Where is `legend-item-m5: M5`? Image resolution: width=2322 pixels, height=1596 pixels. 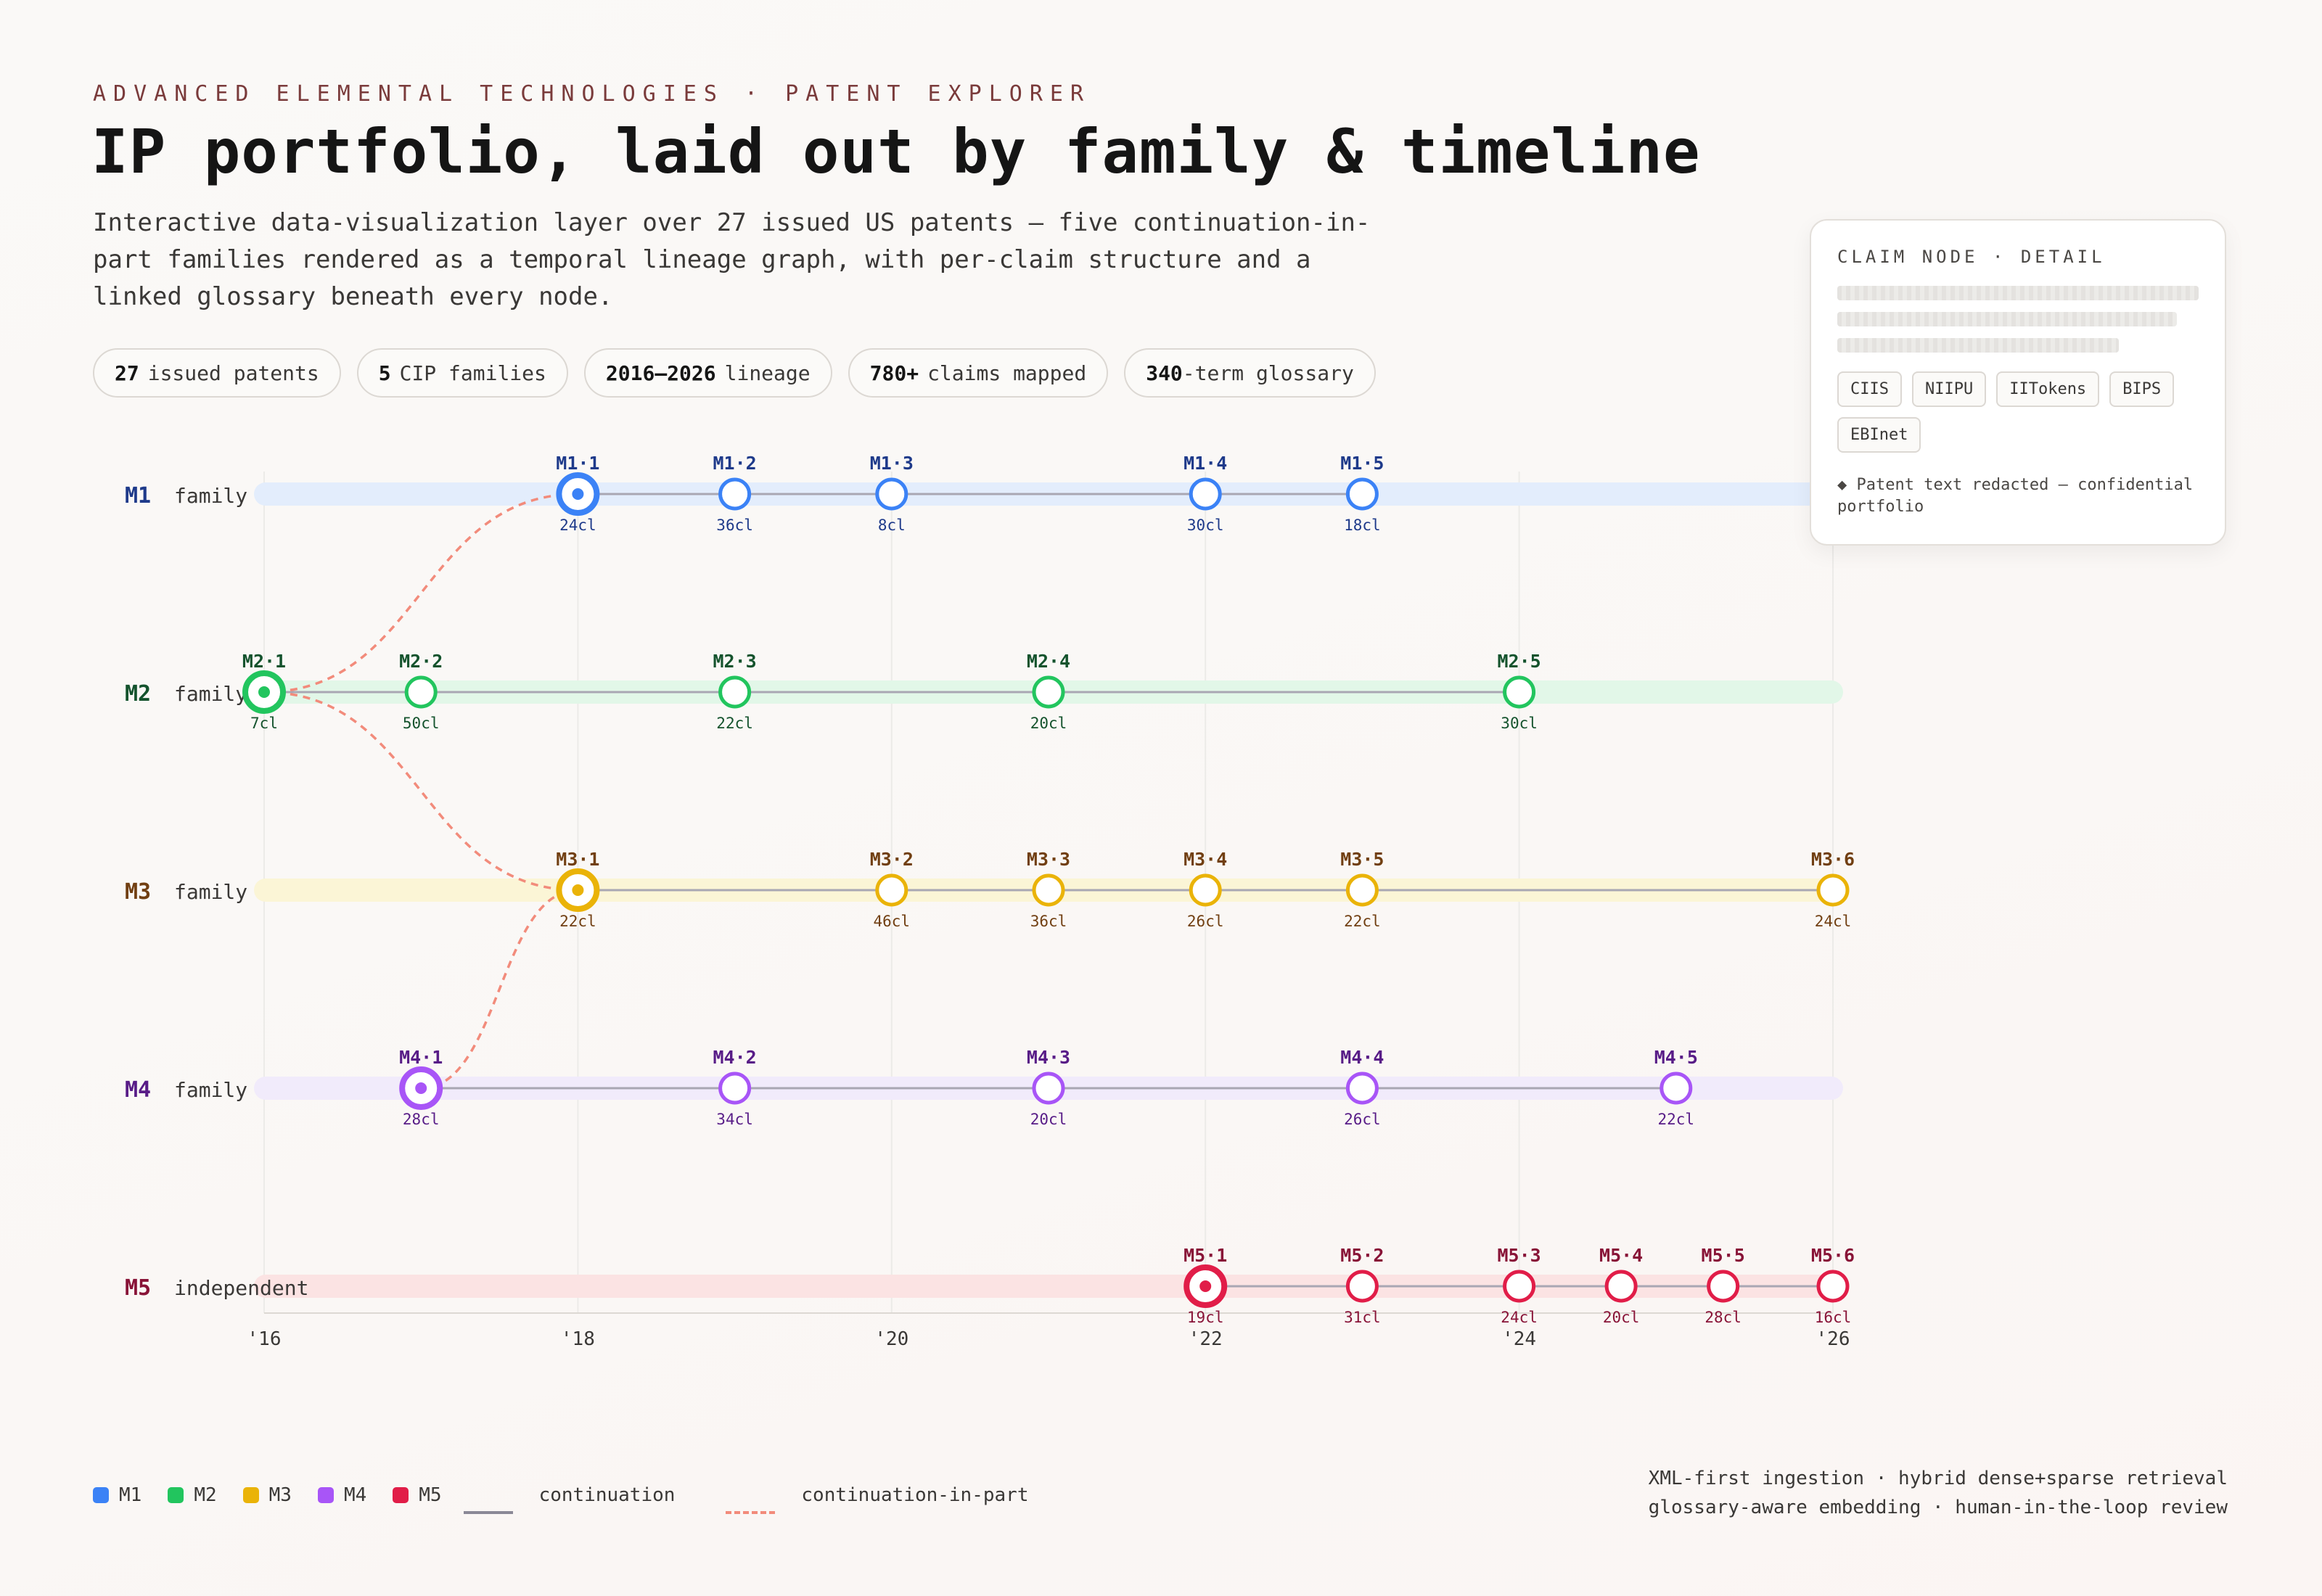
legend-item-m5: M5 is located at coordinates (417, 1495).